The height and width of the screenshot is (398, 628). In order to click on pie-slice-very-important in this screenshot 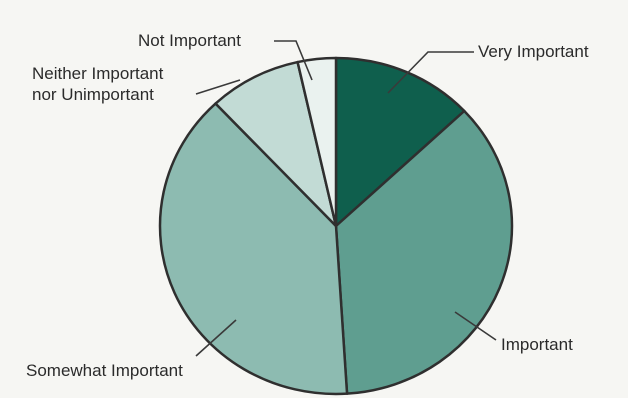, I will do `click(400, 142)`.